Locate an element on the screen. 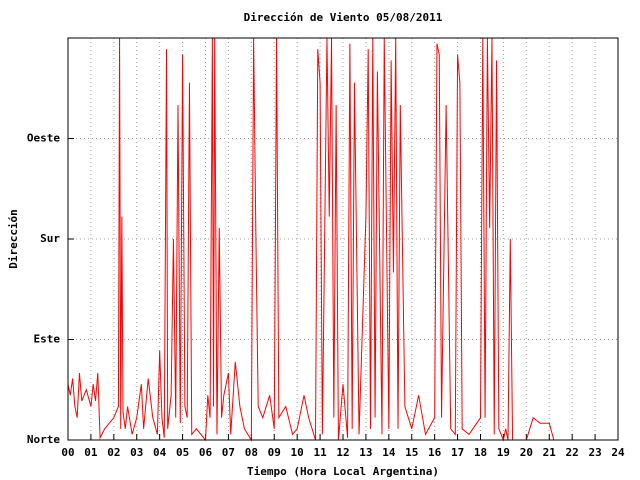  x-tick-label: 12 is located at coordinates (342, 452).